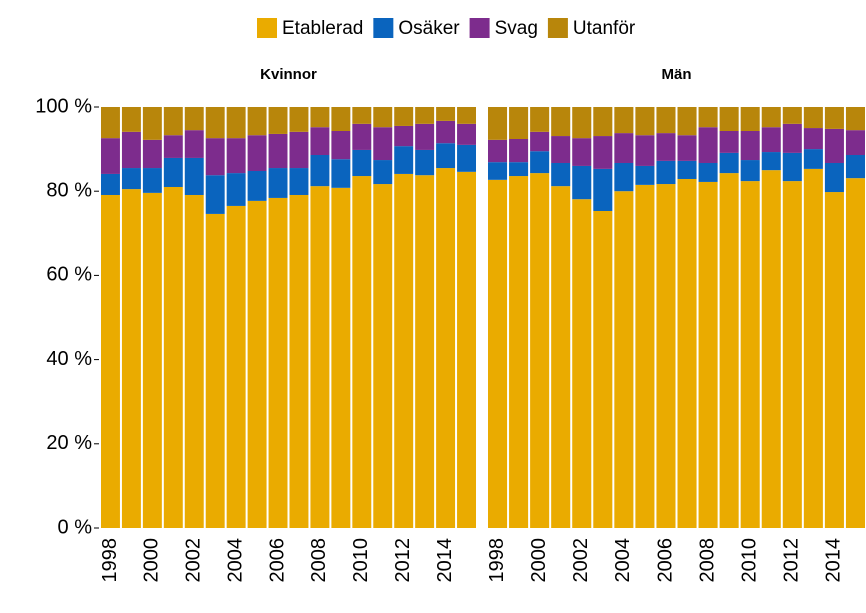 The height and width of the screenshot is (613, 866). What do you see at coordinates (69, 443) in the screenshot?
I see `y-tick-label: 20 %` at bounding box center [69, 443].